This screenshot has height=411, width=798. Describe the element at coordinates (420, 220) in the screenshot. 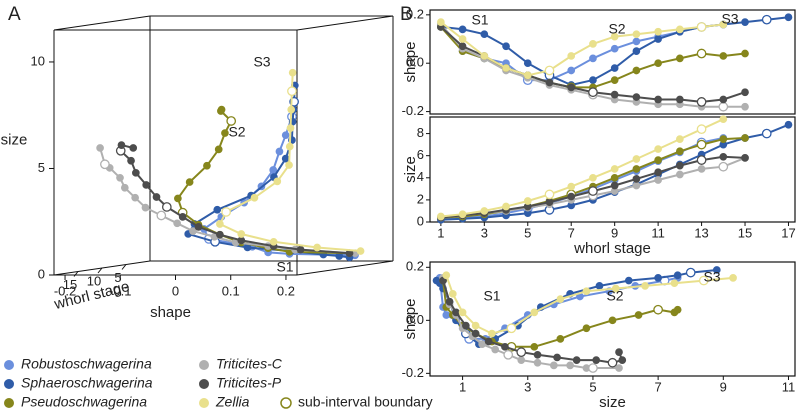

I see `y-tick-label: 0` at that location.